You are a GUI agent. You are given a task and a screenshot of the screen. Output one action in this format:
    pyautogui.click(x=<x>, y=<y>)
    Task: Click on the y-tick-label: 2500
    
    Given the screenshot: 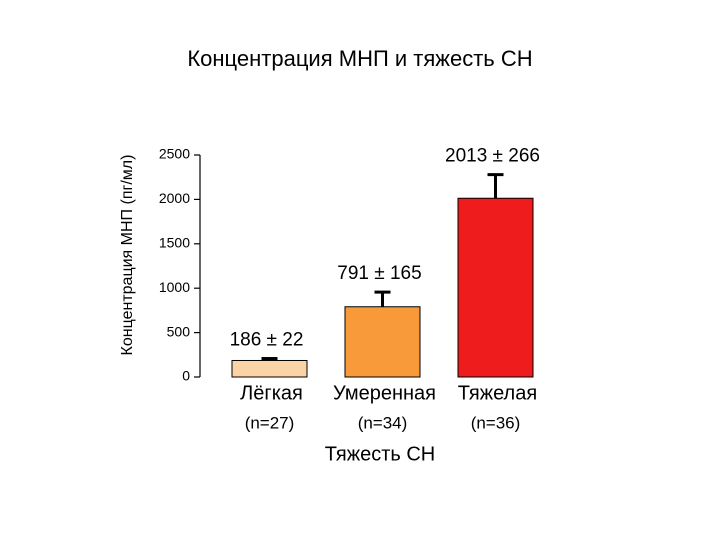 What is the action you would take?
    pyautogui.click(x=174, y=154)
    